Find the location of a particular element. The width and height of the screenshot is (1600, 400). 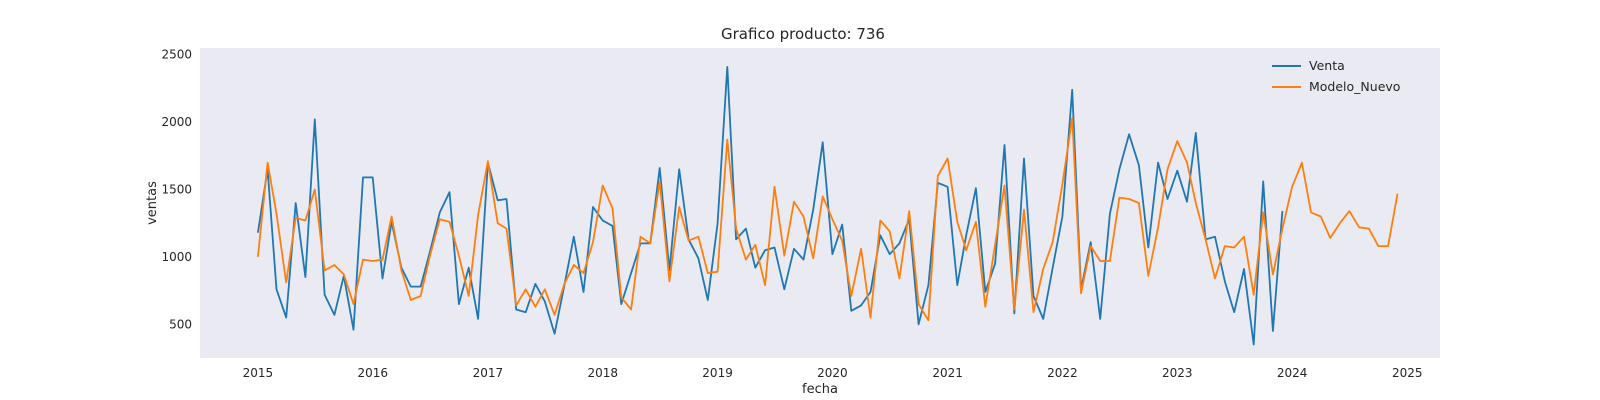

y-tick-label: 2500 is located at coordinates (176, 55).